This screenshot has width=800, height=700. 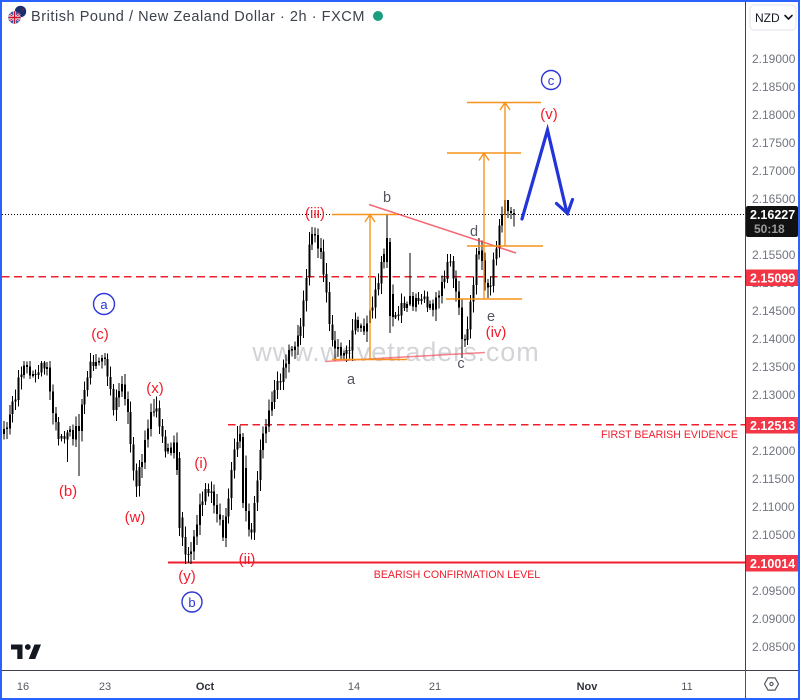 What do you see at coordinates (773, 507) in the screenshot?
I see `svg-text: 2.11000` at bounding box center [773, 507].